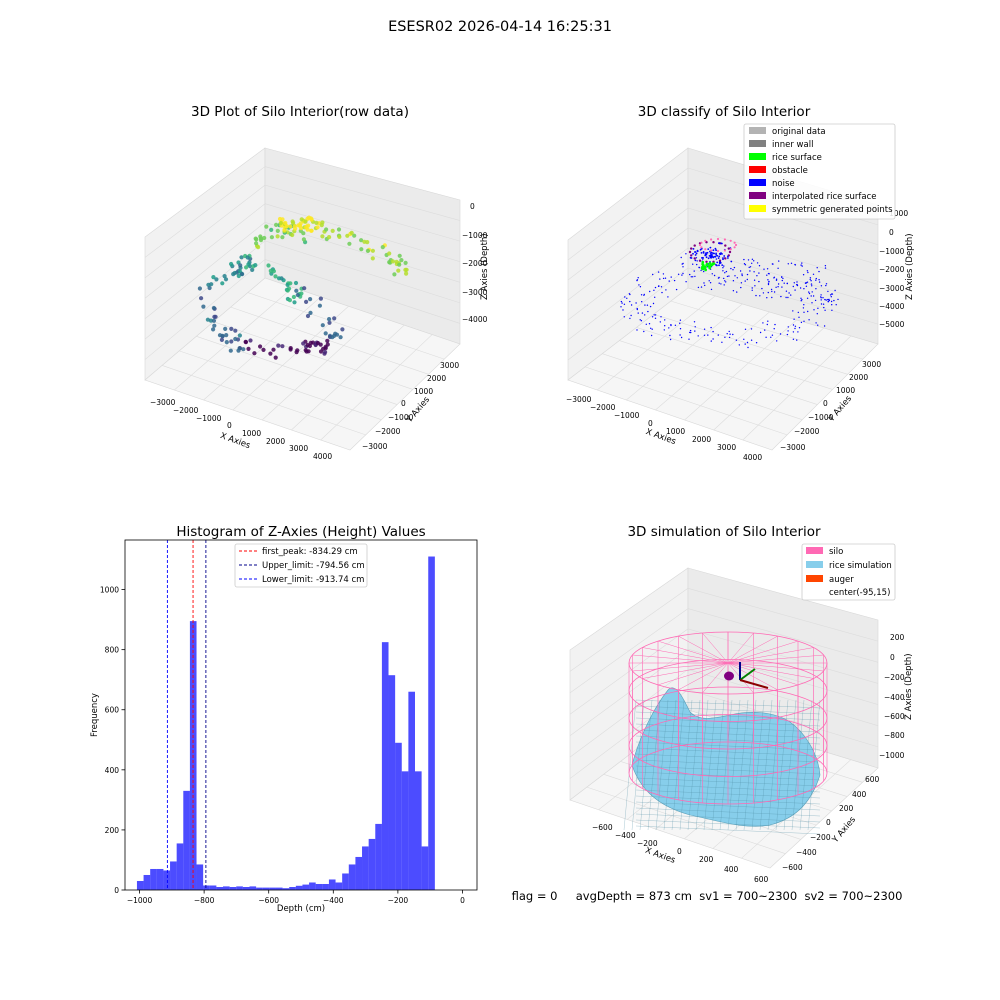  I want to click on sim-y-tick: 200, so click(846, 808).